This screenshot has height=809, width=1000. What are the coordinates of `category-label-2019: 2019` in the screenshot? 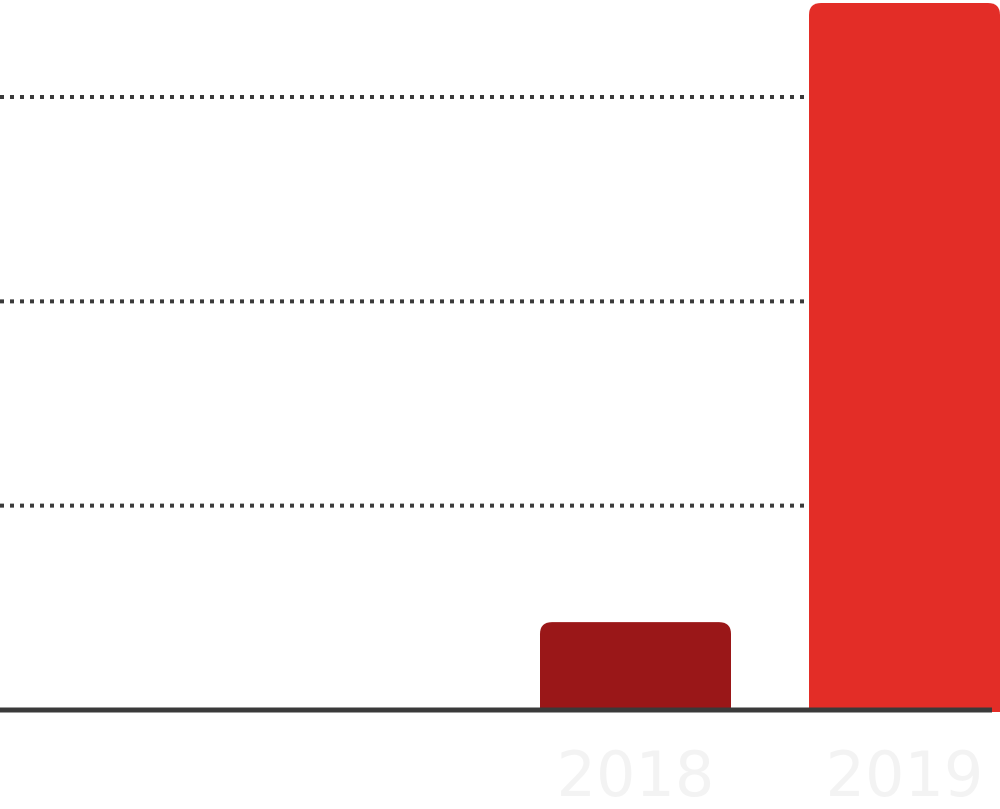 It's located at (905, 773).